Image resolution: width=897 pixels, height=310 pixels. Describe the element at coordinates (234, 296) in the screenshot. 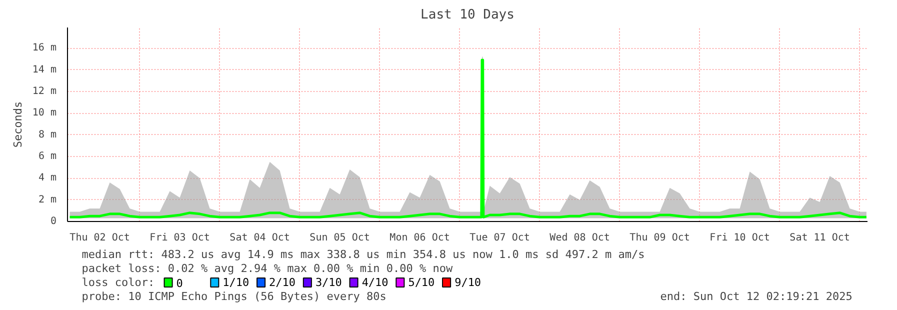

I see `text: probe: 10 ICMP Echo Pings (56 Bytes) every 80s` at that location.